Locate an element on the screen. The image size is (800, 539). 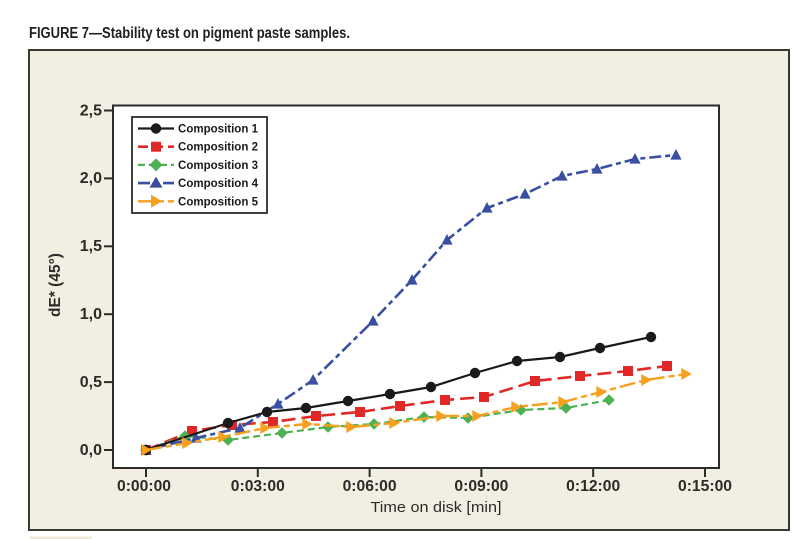
svg-text: Composition 4 is located at coordinates (218, 184).